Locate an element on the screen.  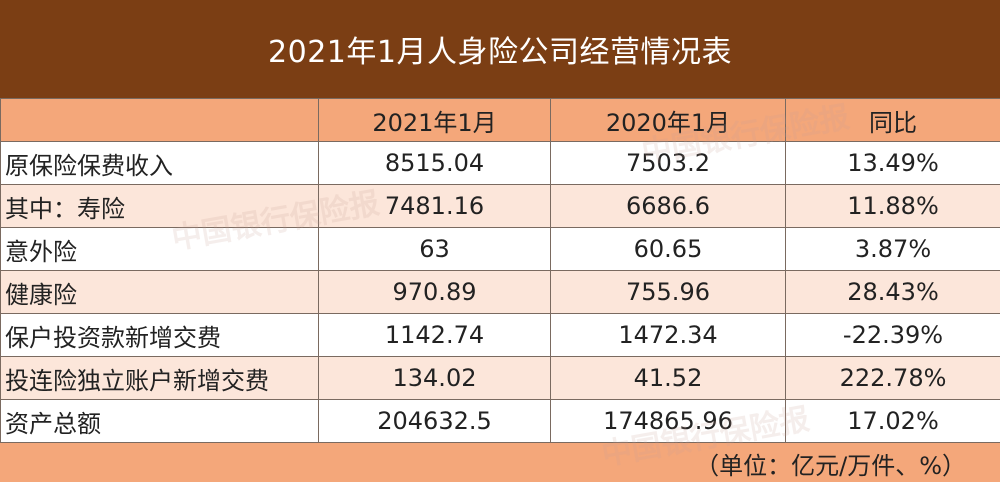
value-2021: 204632.5 is located at coordinates (434, 421).